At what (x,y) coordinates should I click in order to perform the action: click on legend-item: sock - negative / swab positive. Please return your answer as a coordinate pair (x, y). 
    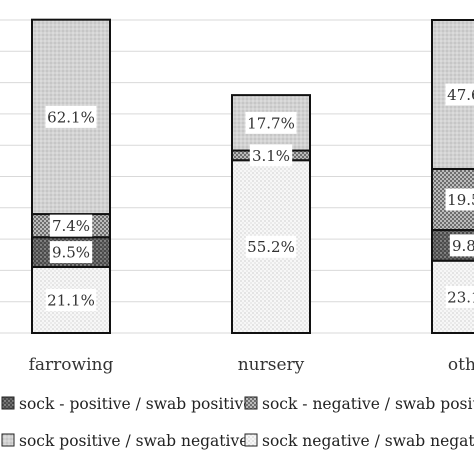
    Looking at the image, I should click on (359, 404).